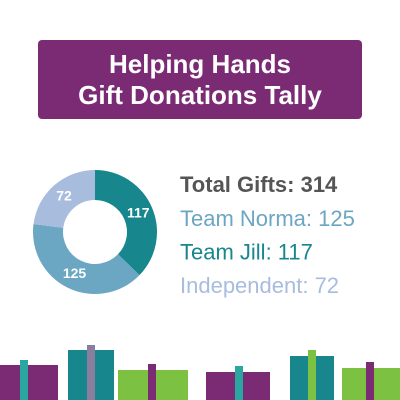 Image resolution: width=400 pixels, height=400 pixels. I want to click on gift-decorations, so click(200, 372).